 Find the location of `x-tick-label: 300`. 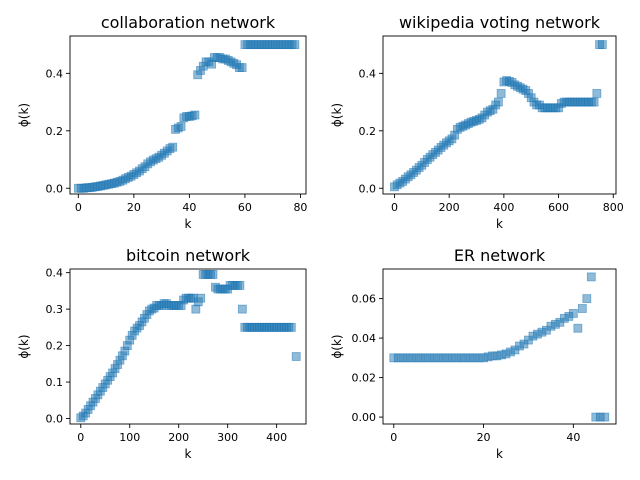

x-tick-label: 300 is located at coordinates (227, 437).